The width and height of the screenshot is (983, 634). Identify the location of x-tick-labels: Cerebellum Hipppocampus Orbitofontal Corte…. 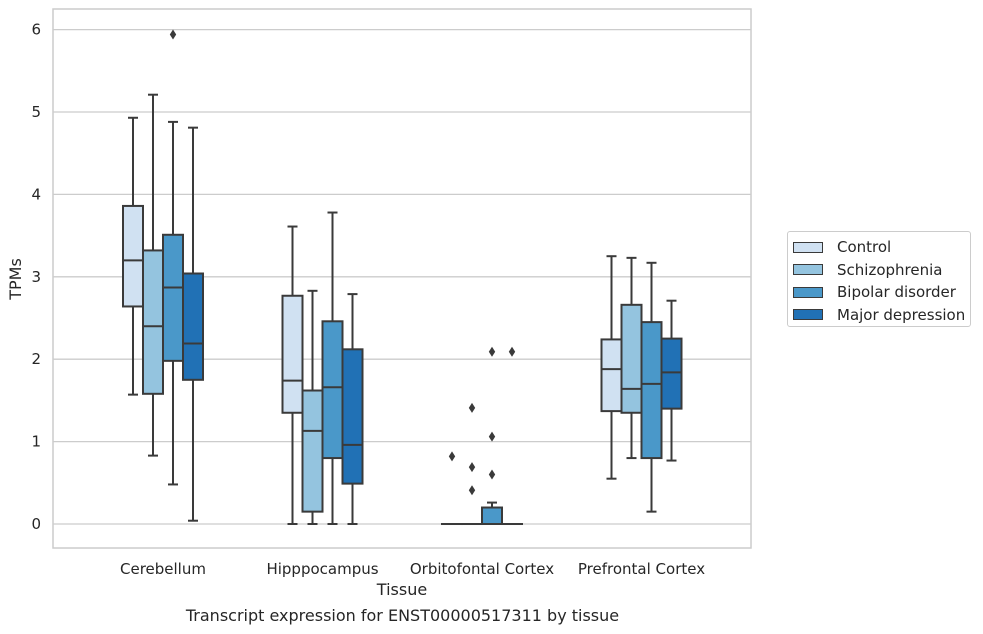
(412, 569).